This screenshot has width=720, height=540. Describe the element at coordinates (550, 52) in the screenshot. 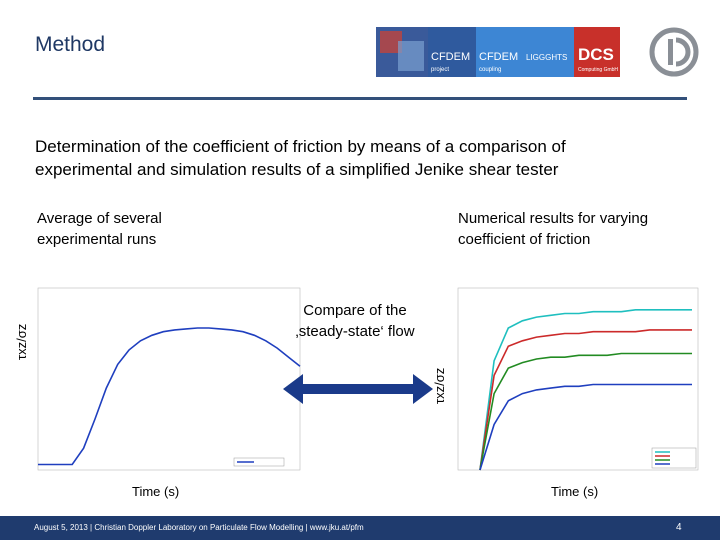

I see `liggghts-logo: LIGGGHTS` at that location.